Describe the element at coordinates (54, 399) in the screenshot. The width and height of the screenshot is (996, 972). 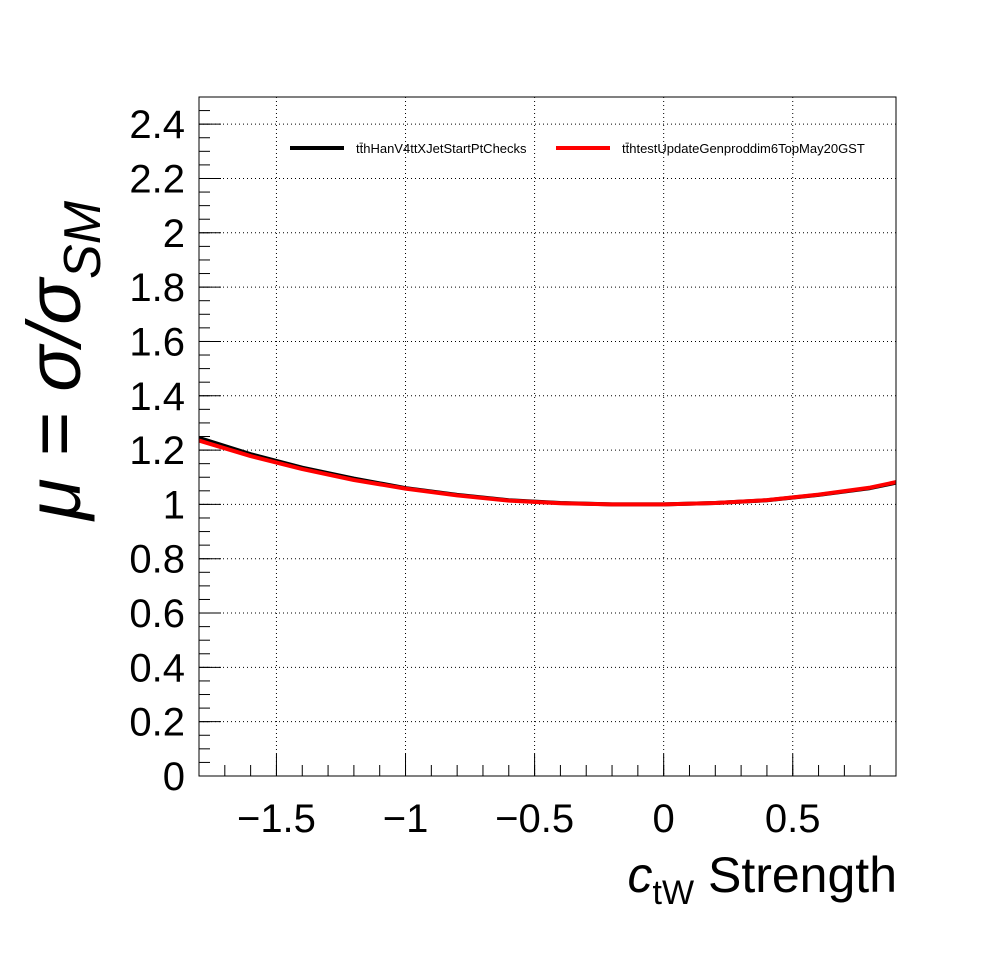
I see `y-axis-title-main: μ = σ/σ` at that location.